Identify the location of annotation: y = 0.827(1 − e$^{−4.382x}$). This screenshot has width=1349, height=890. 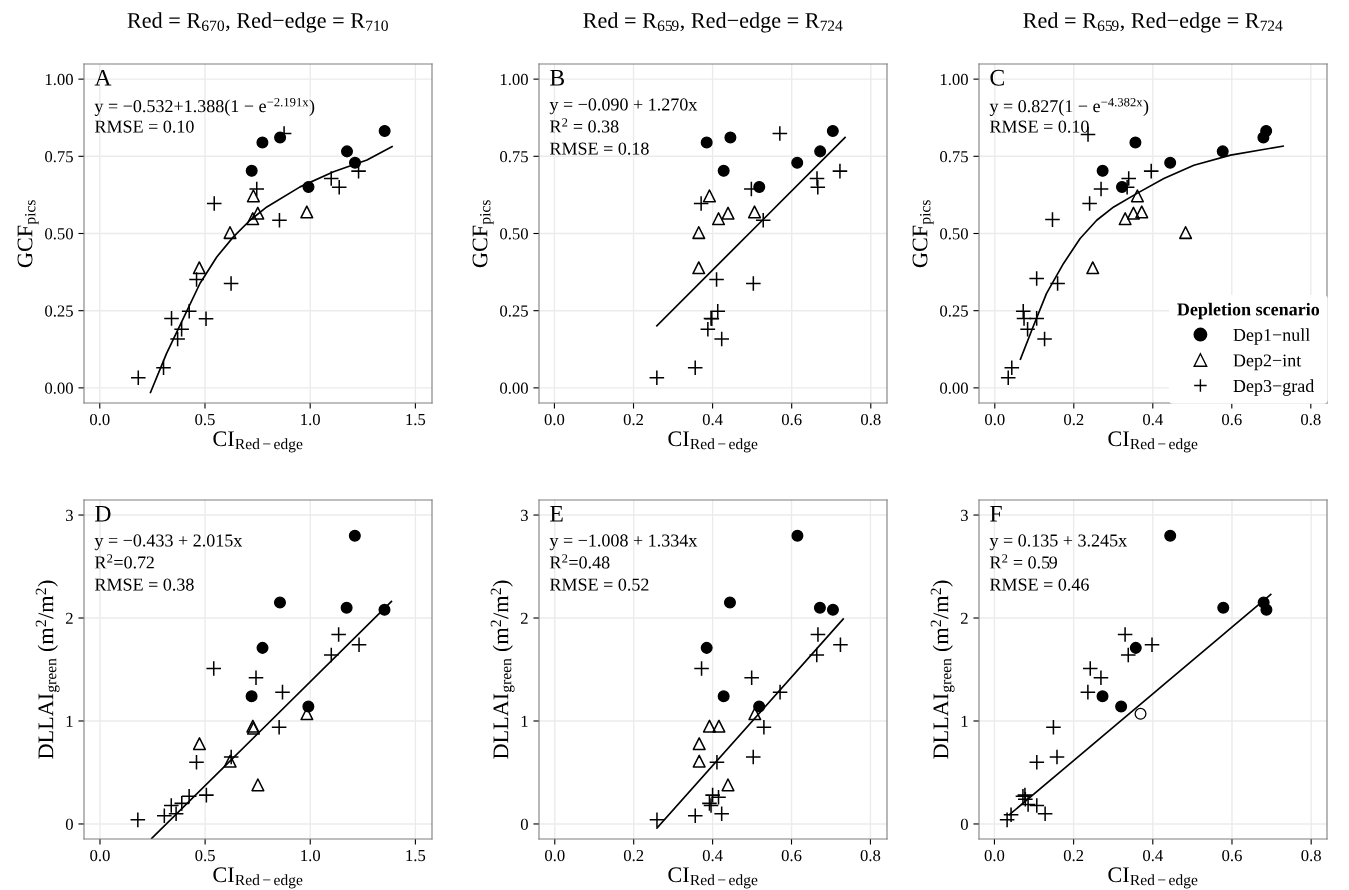
(1069, 106).